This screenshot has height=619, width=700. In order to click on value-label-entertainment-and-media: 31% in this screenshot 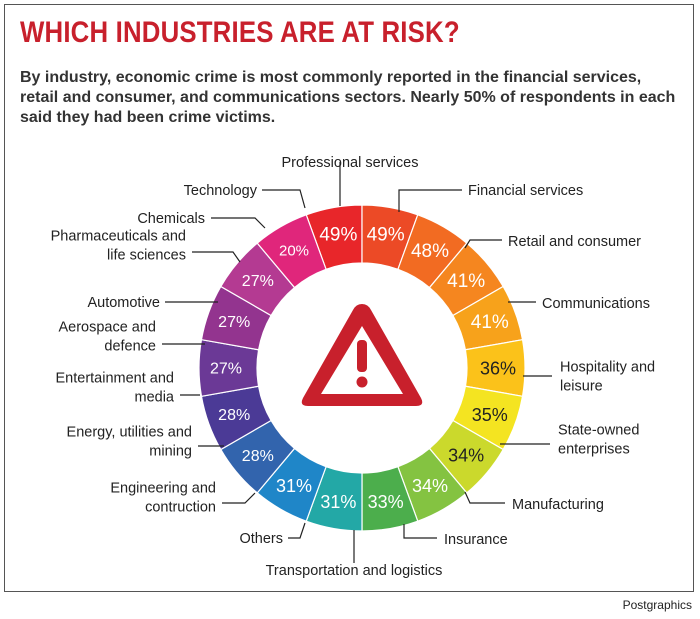, I will do `click(294, 486)`.